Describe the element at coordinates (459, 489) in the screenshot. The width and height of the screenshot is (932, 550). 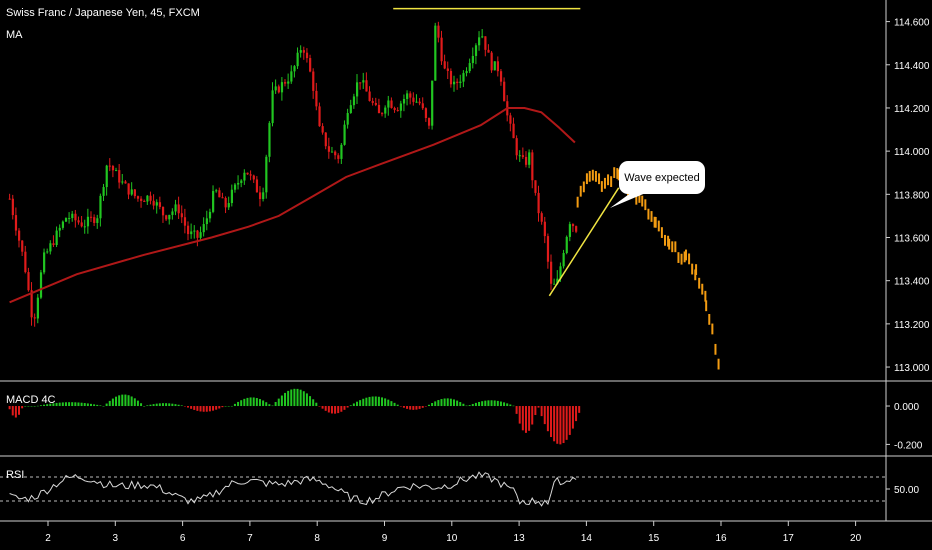
I see `rsi-group: 50.00` at that location.